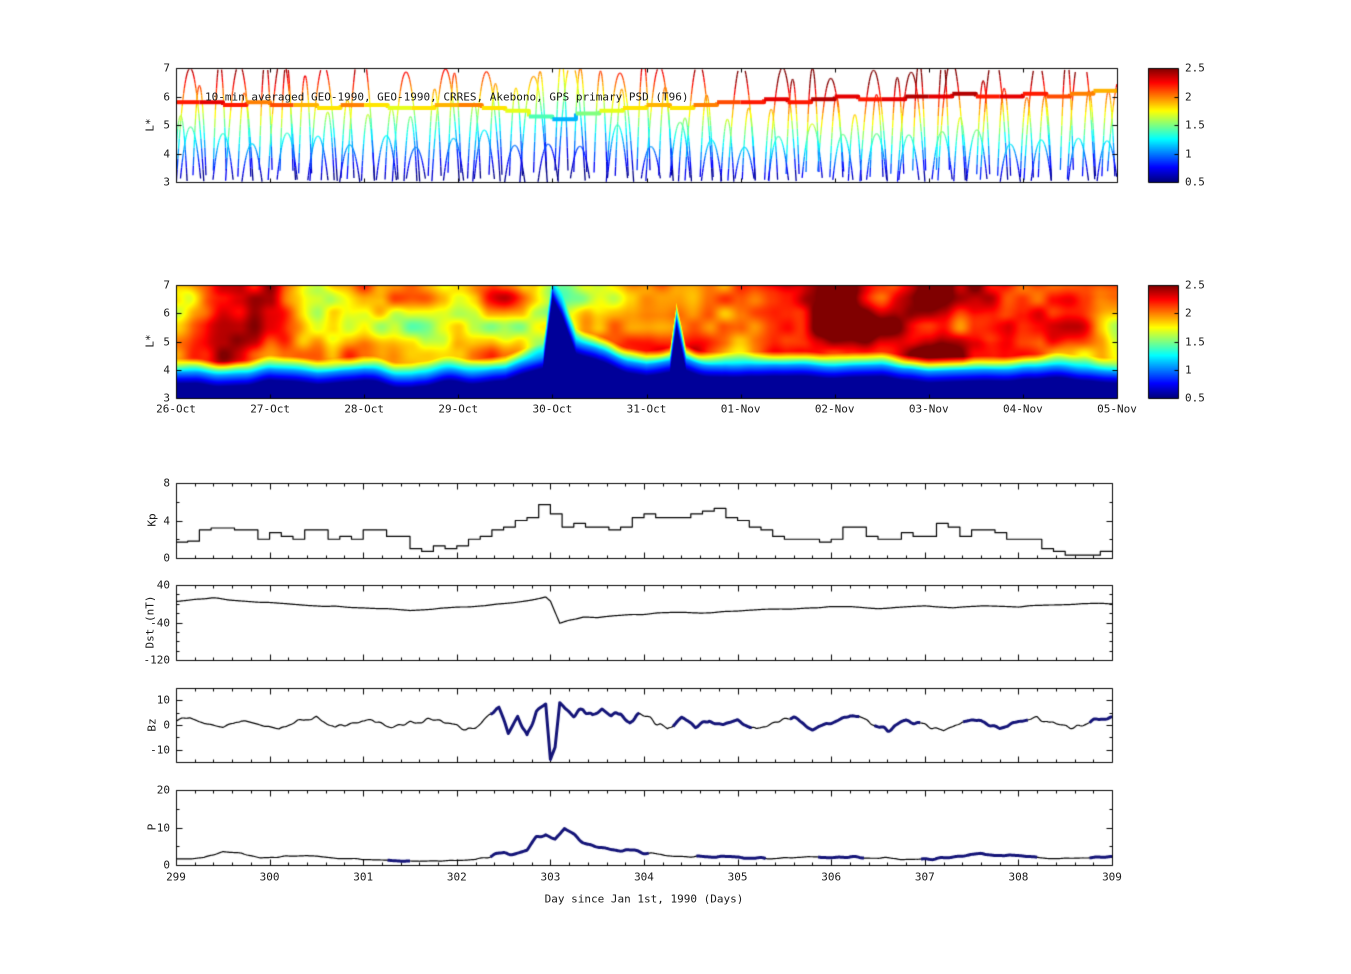 This screenshot has height=974, width=1351. What do you see at coordinates (1117, 409) in the screenshot?
I see `tick-label: 05-Nov` at bounding box center [1117, 409].